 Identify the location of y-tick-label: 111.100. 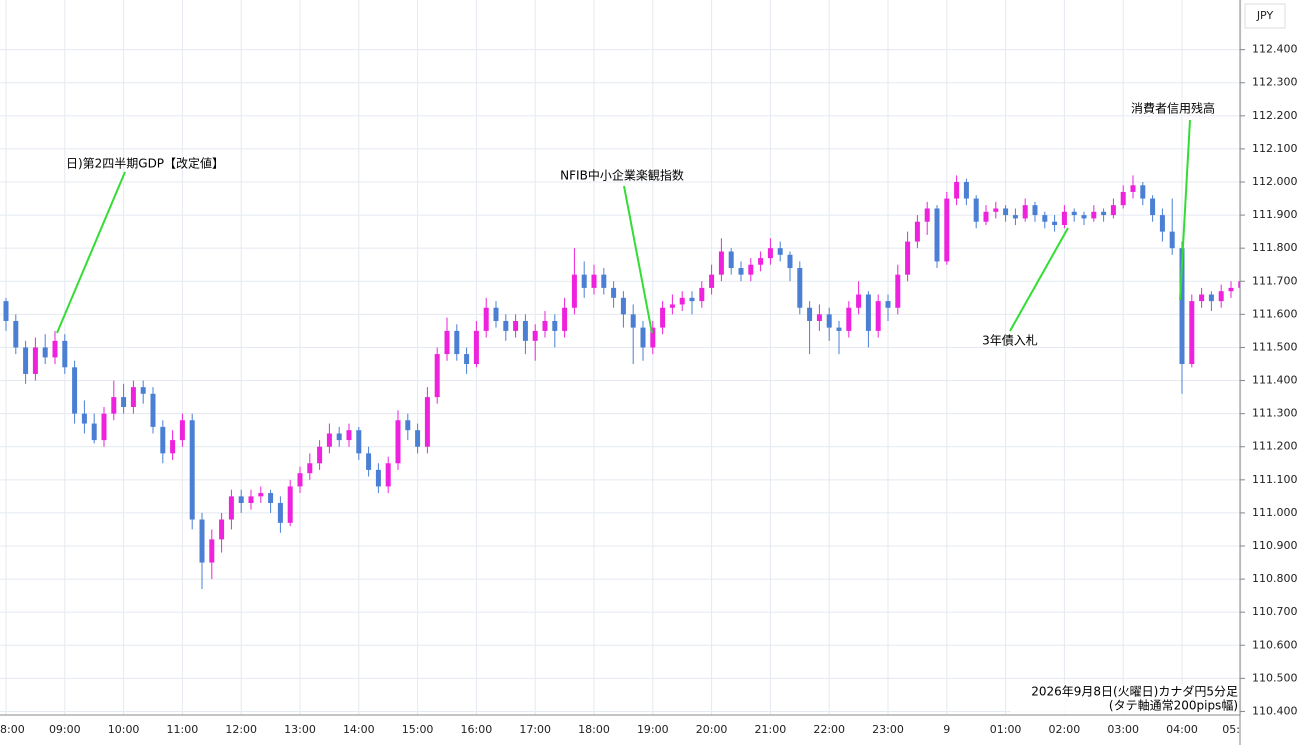
(1275, 479).